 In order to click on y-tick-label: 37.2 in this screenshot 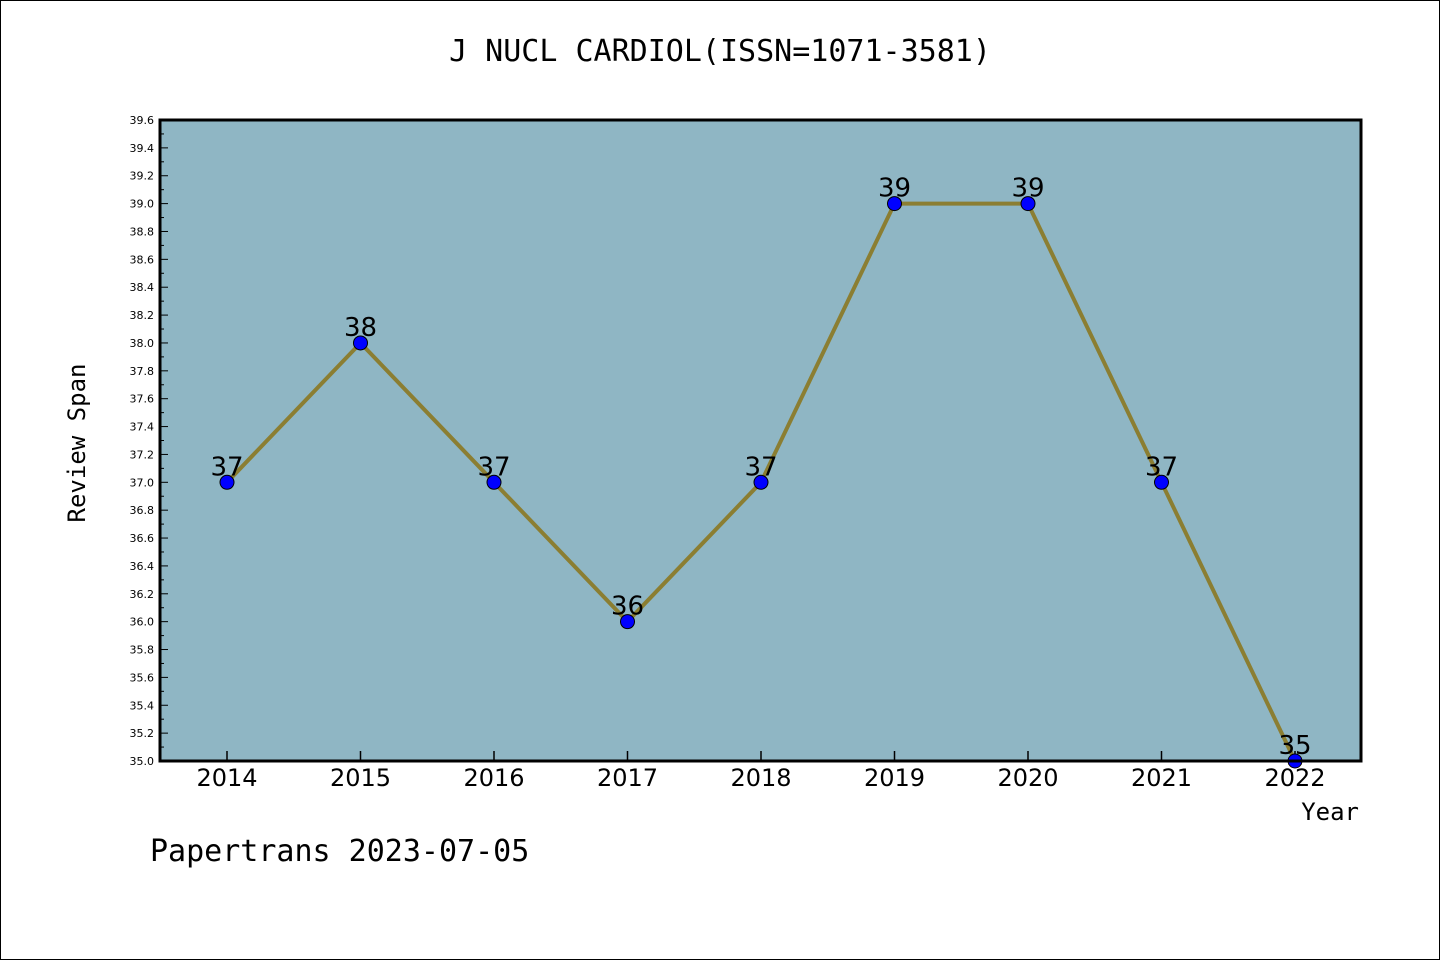, I will do `click(142, 454)`.